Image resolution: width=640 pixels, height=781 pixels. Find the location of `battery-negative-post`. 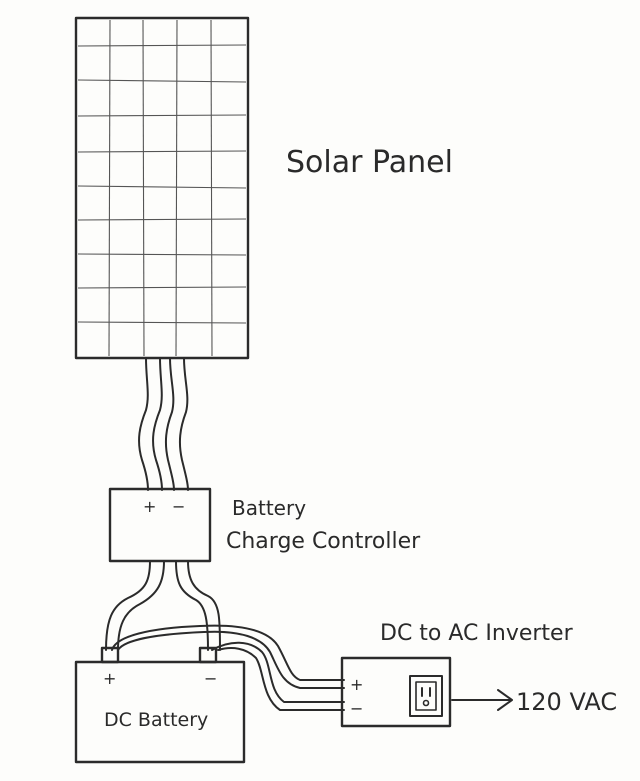

battery-negative-post is located at coordinates (208, 655).